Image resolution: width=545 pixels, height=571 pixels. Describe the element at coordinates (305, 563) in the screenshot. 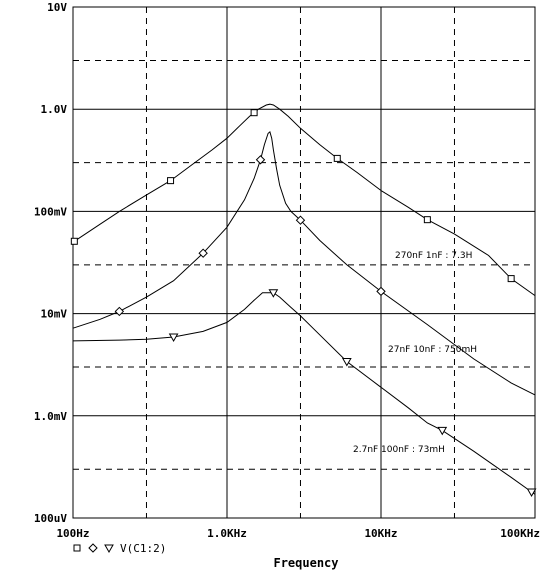

I see `x-axis-label: Frequency` at that location.